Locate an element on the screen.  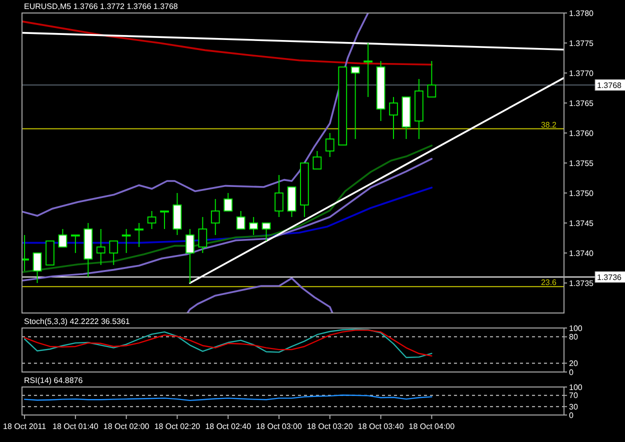
x-tick-label: 18 Oct 03:20 is located at coordinates (330, 426).